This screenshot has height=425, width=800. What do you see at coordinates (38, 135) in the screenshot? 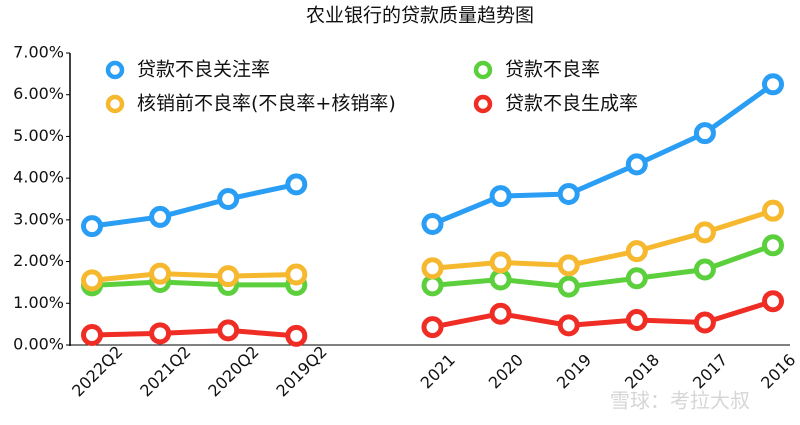
I see `y-tick-label: 5.00%` at bounding box center [38, 135].